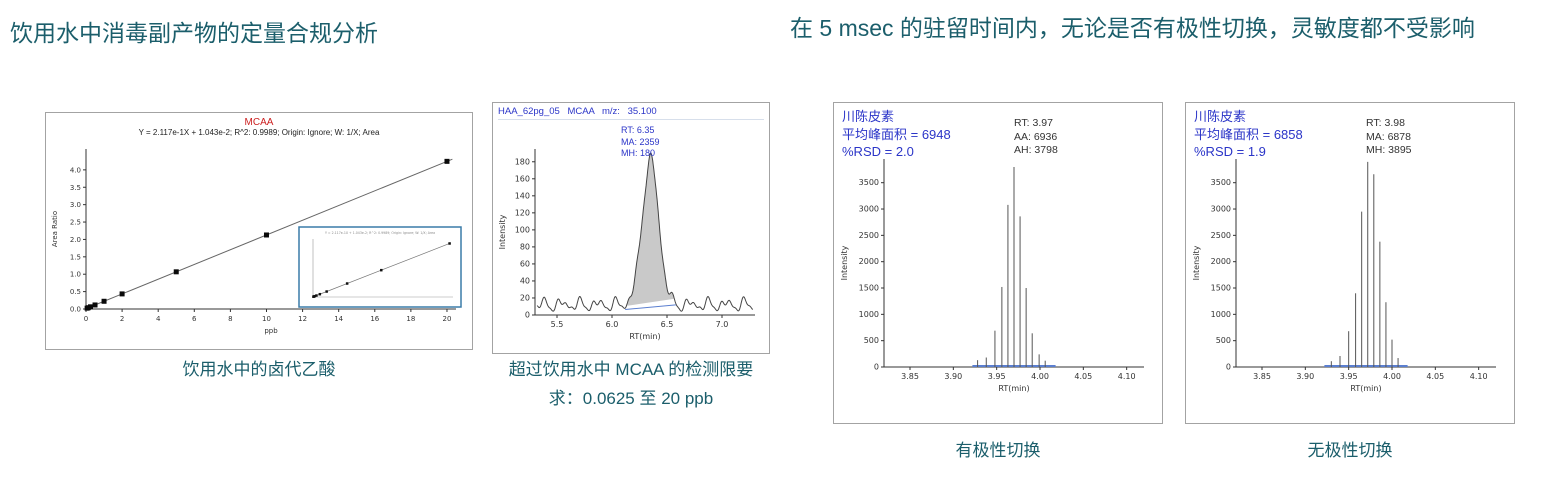  I want to click on svg-text: 2, so click(122, 319).